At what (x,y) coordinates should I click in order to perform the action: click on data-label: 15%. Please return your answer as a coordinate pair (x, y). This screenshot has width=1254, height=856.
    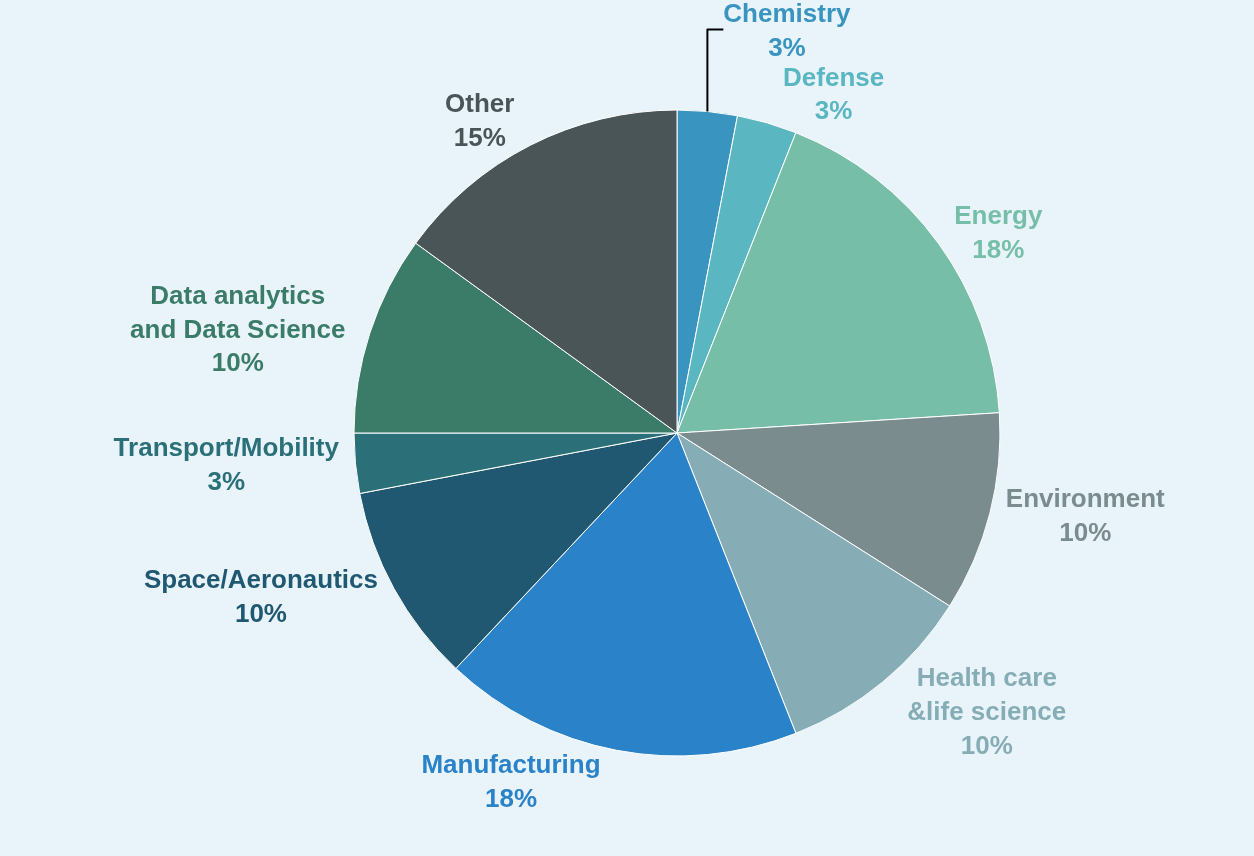
    Looking at the image, I should click on (479, 136).